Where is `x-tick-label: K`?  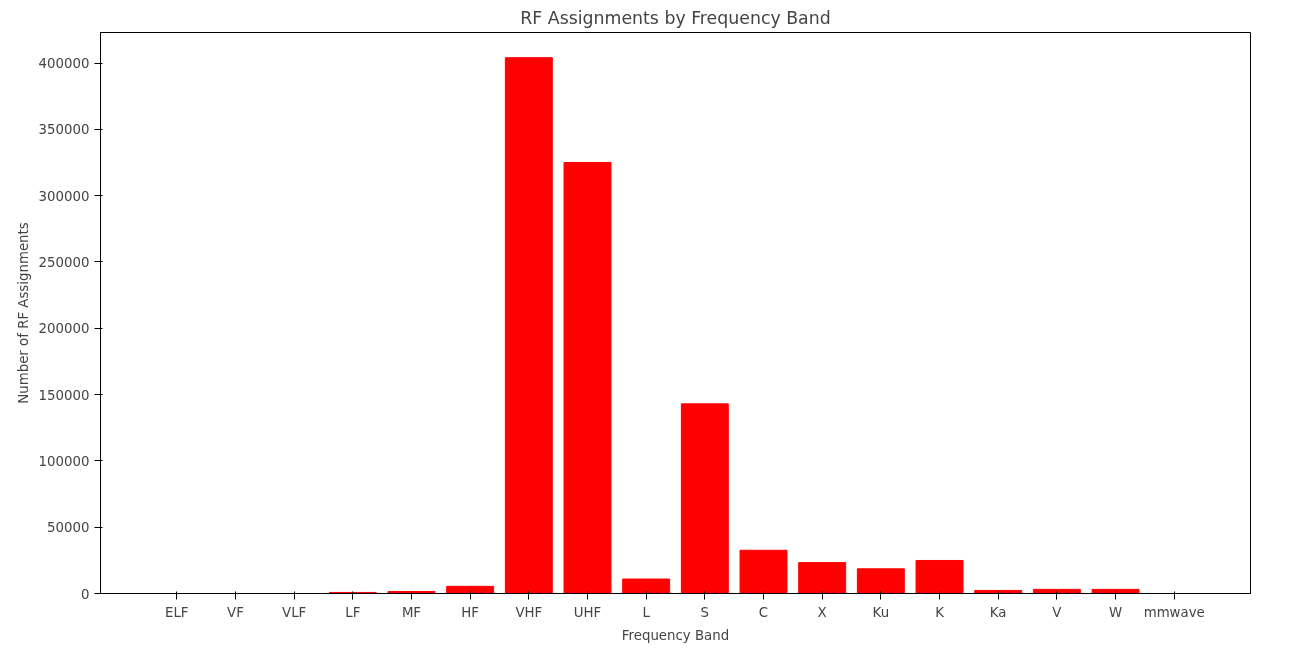
x-tick-label: K is located at coordinates (940, 612).